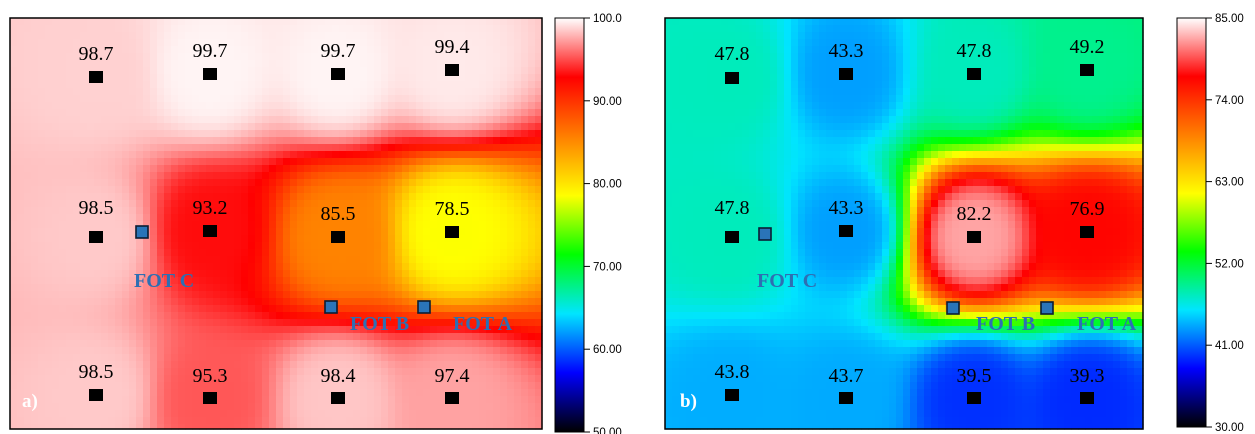  I want to click on colorbar-tick-label: 50.00, so click(607, 430).